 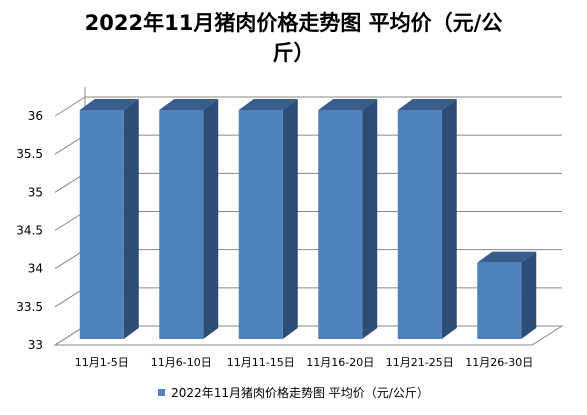 I want to click on x-tick-label: 11月21-25日, so click(x=420, y=362).